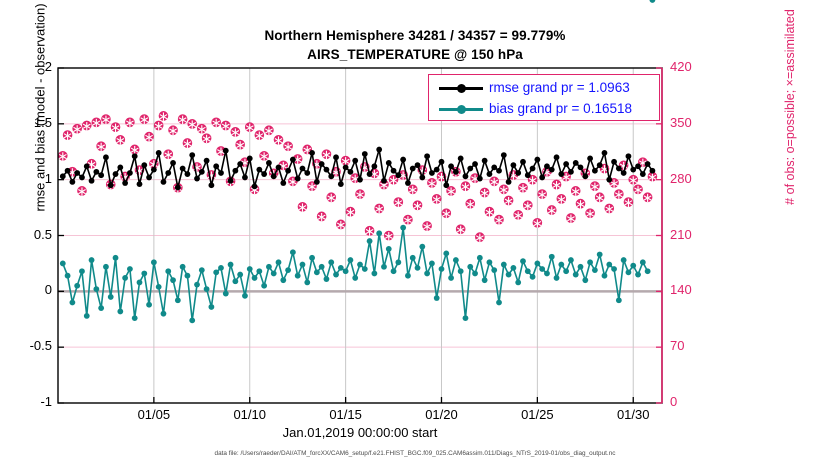  Describe the element at coordinates (48, 66) in the screenshot. I see `y-axis-left-tick-label: 2` at that location.